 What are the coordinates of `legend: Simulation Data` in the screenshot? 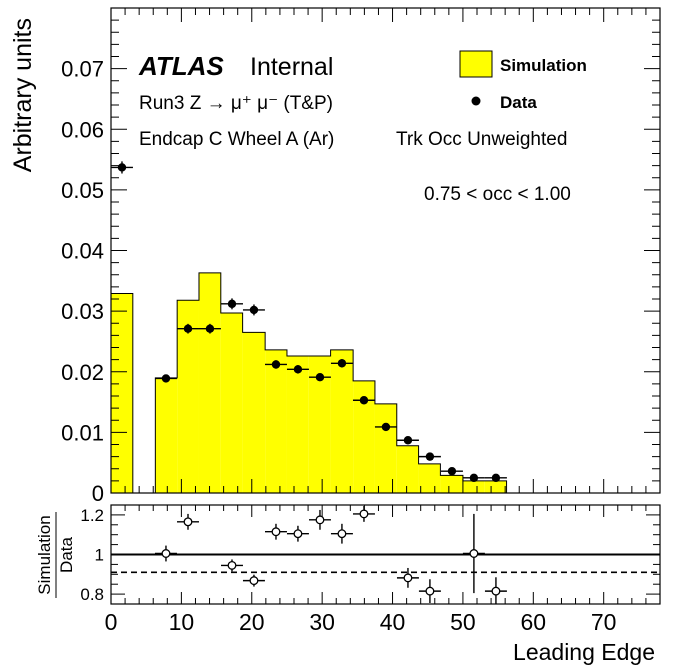 It's located at (523, 81).